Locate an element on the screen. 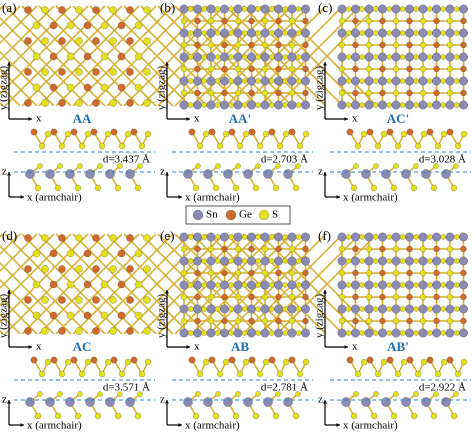 Image resolution: width=474 pixels, height=436 pixels. legend: Sn Ge S is located at coordinates (238, 215).